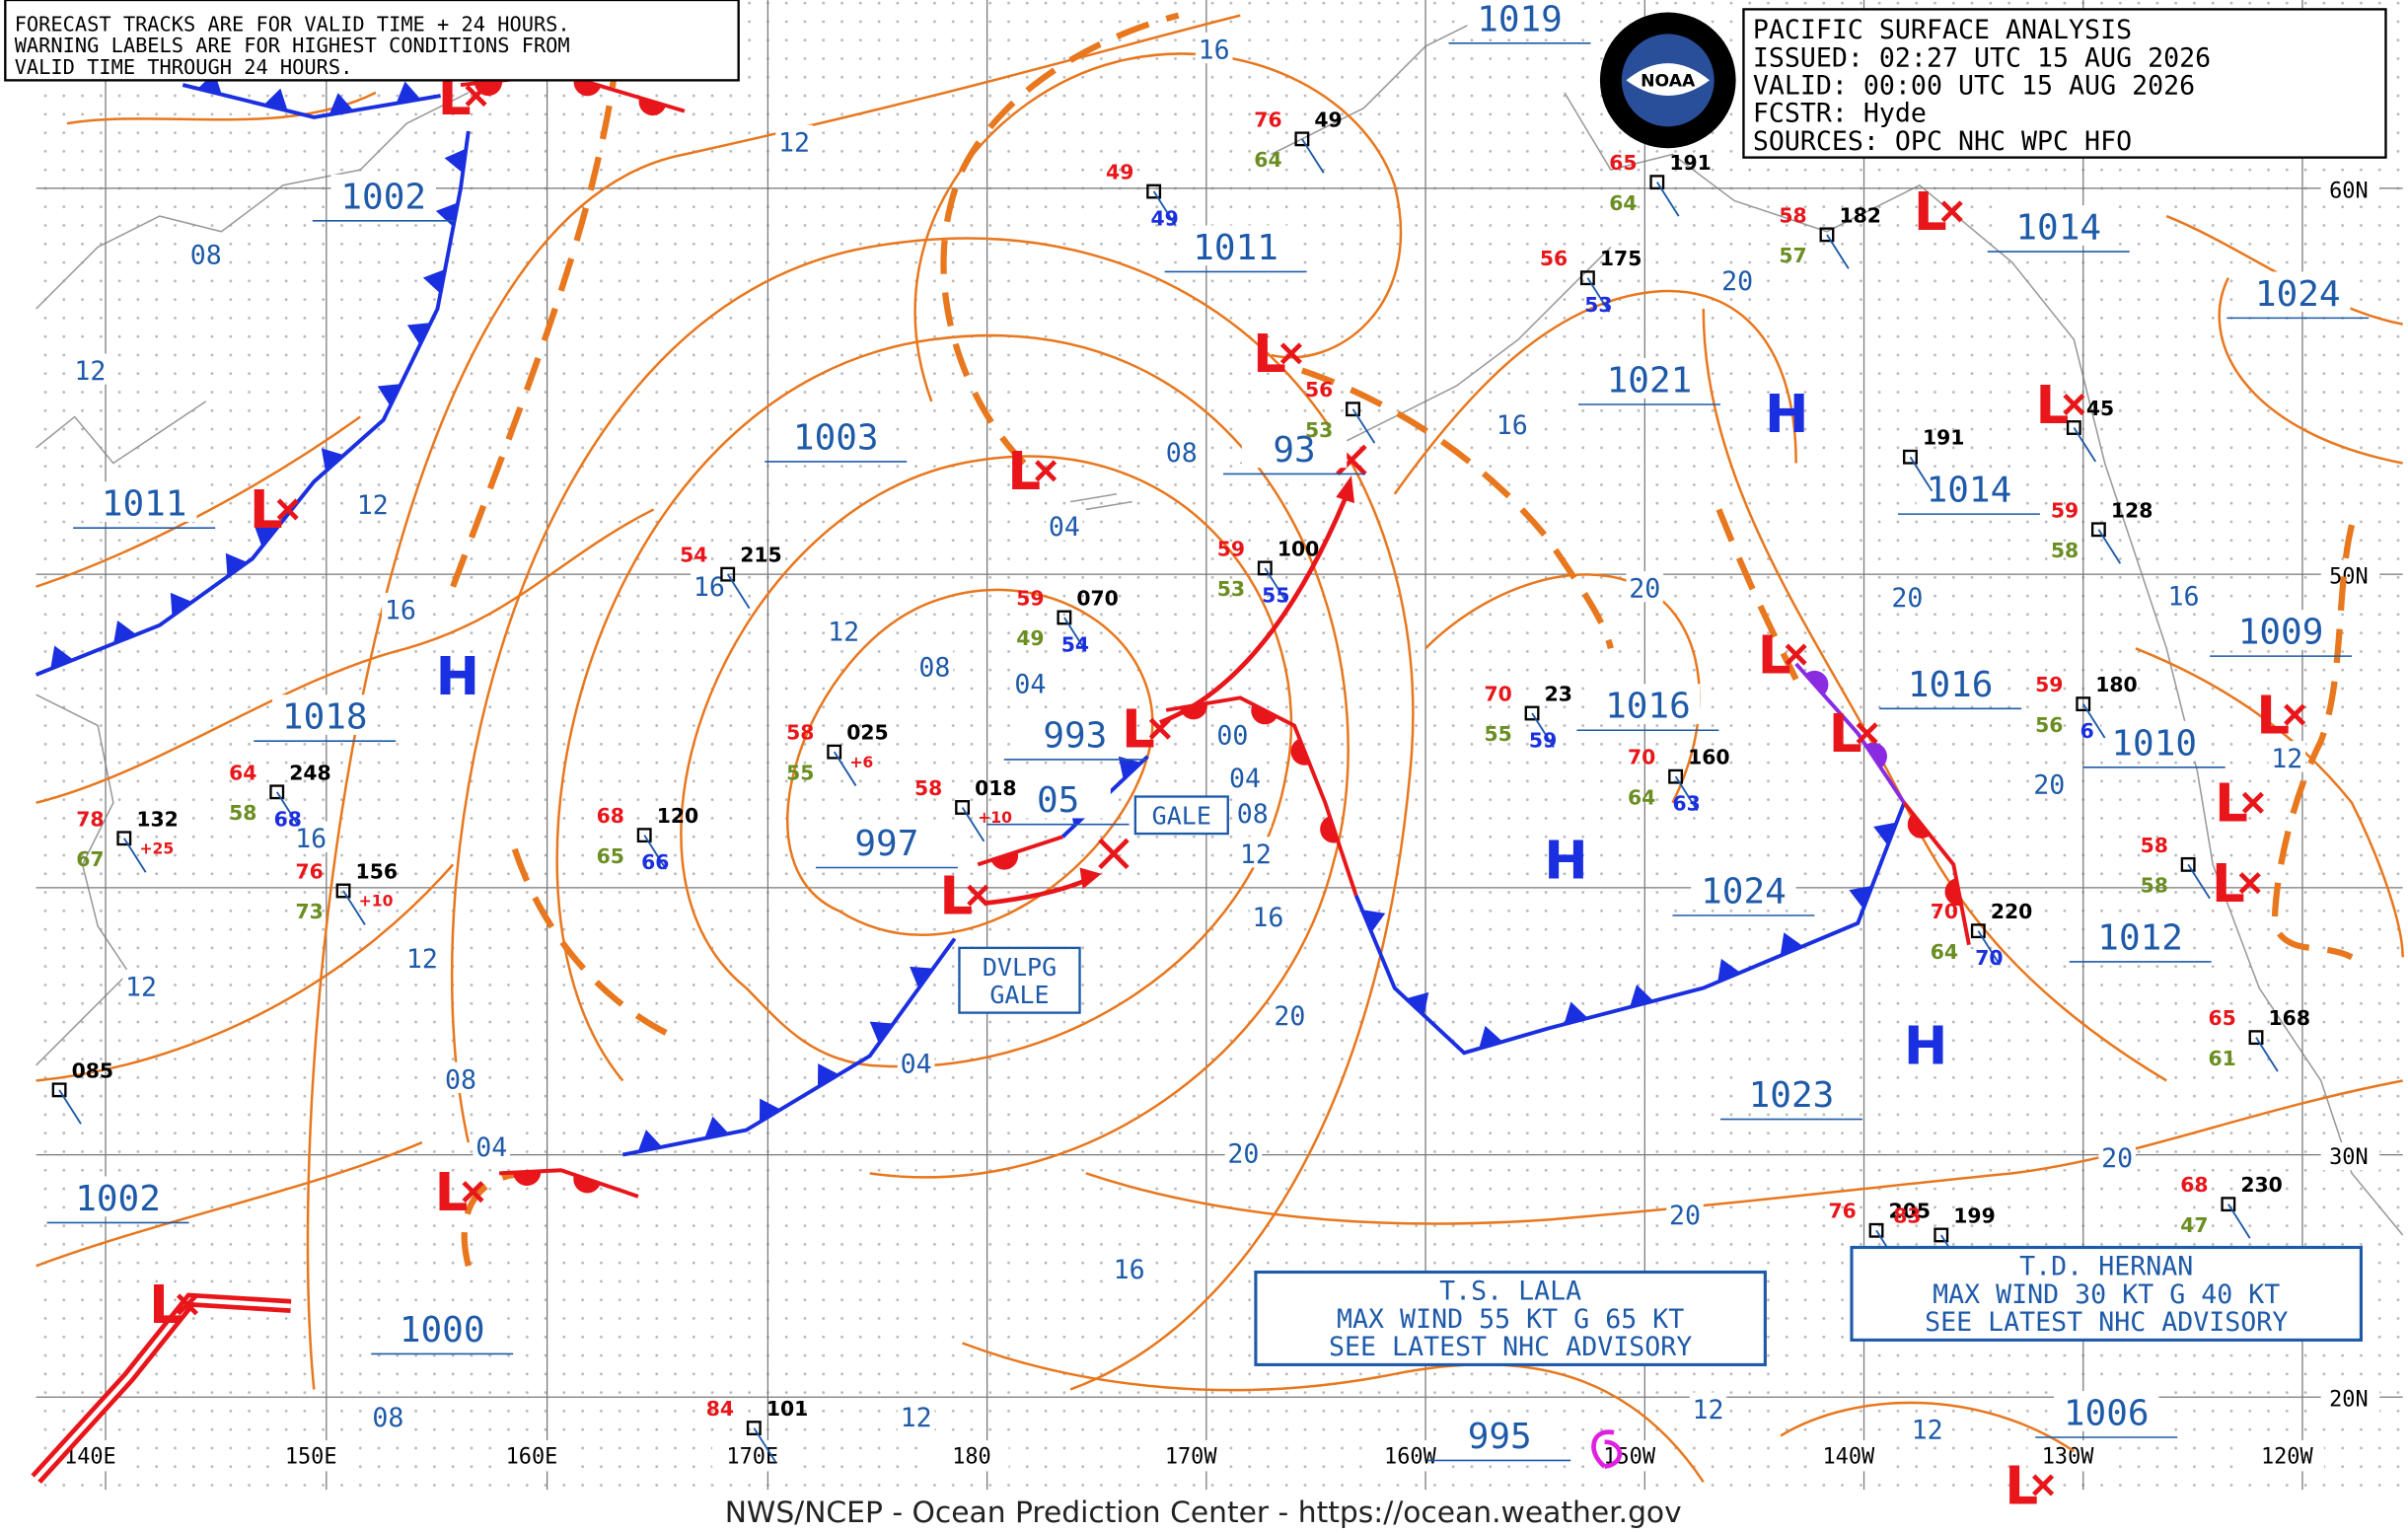 This screenshot has height=1533, width=2408. Describe the element at coordinates (157, 819) in the screenshot. I see `station-p: 132` at that location.